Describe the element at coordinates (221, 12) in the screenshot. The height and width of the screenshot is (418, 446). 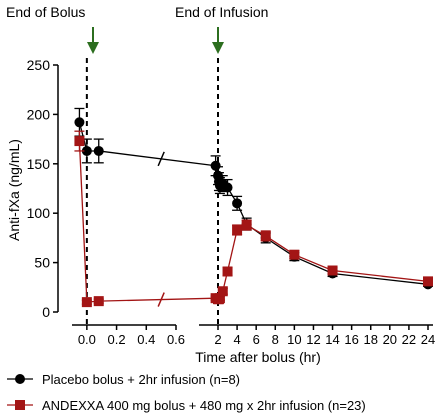
I see `end-of-infusion-label: End of Infusion` at that location.